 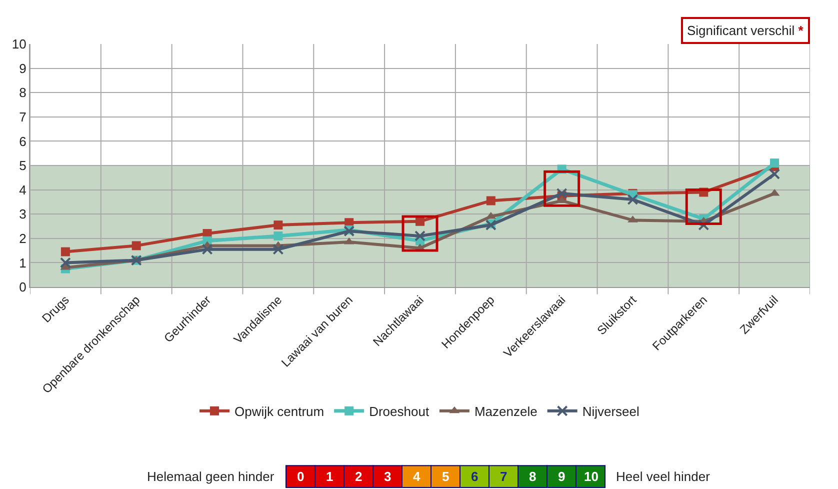 What do you see at coordinates (19, 44) in the screenshot?
I see `y-tick-label: 10` at bounding box center [19, 44].